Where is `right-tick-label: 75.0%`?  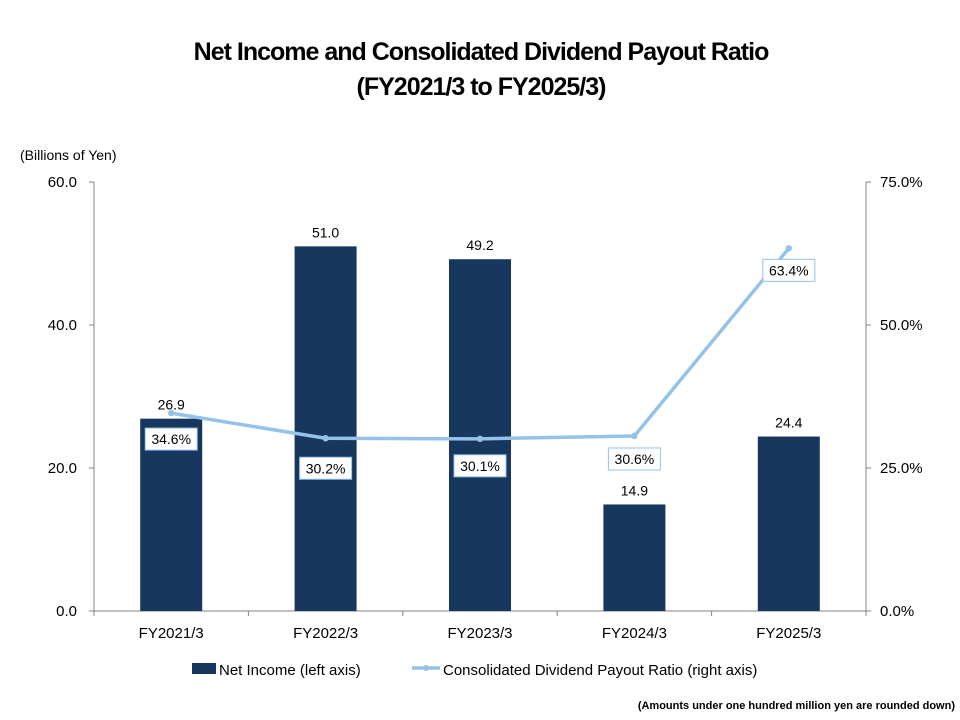
right-tick-label: 75.0% is located at coordinates (901, 182).